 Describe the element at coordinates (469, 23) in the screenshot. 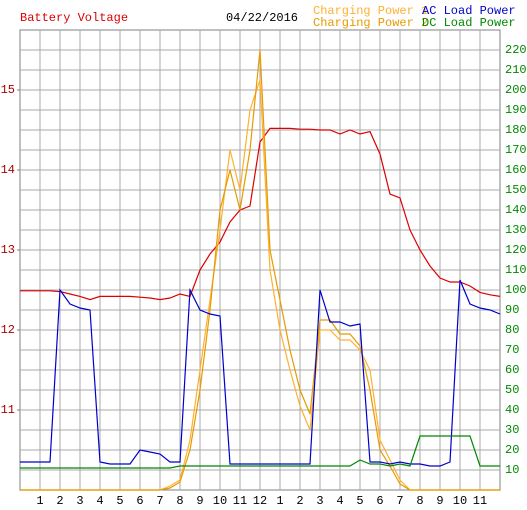

I see `legend-entry: DC Load Power` at that location.